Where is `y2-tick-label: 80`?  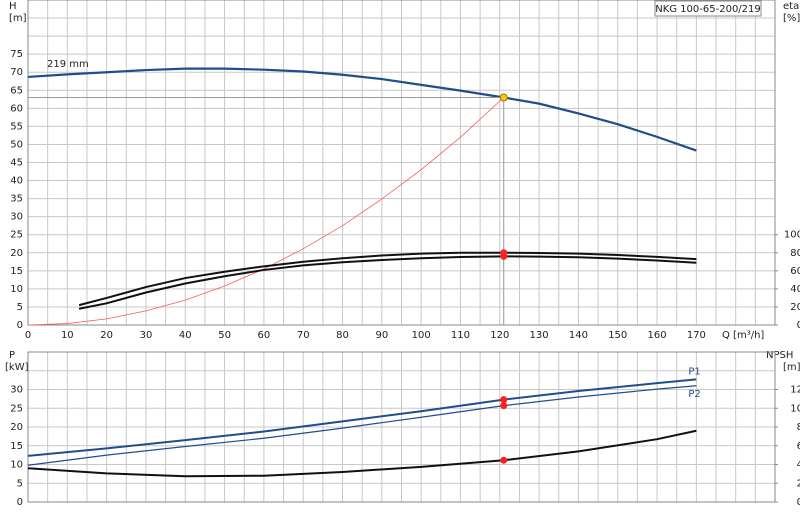
y2-tick-label: 80 is located at coordinates (795, 253).